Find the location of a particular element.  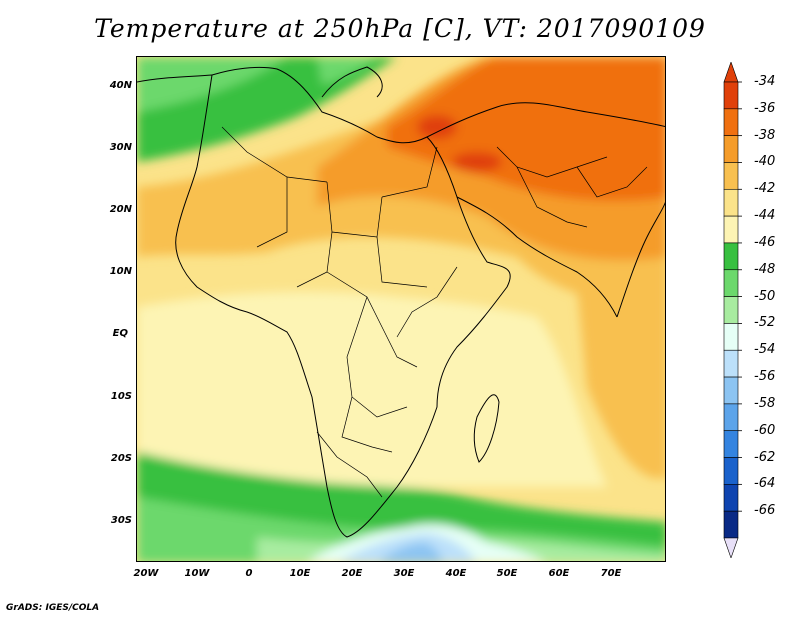

colorbar-label: -66 is located at coordinates (765, 511).